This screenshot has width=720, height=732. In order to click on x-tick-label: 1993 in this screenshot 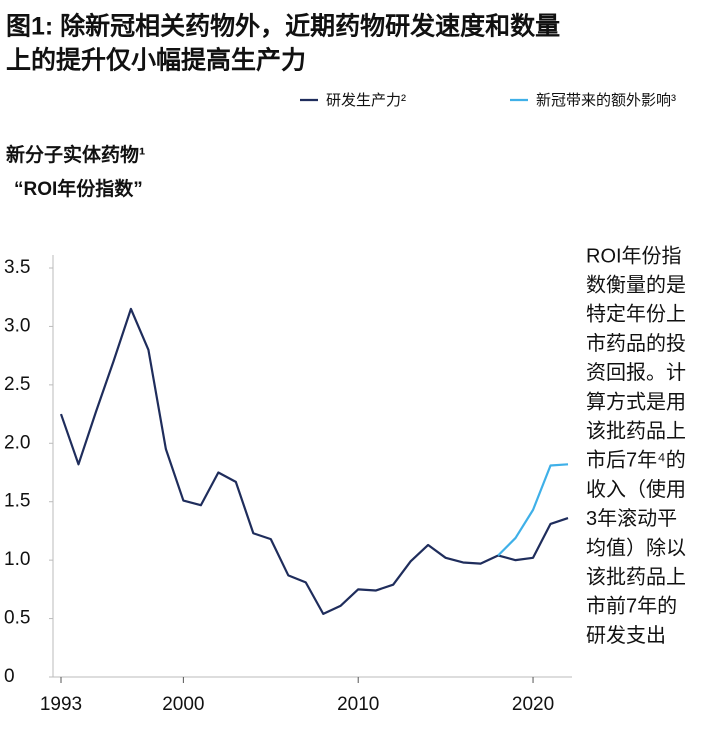, I will do `click(61, 704)`.